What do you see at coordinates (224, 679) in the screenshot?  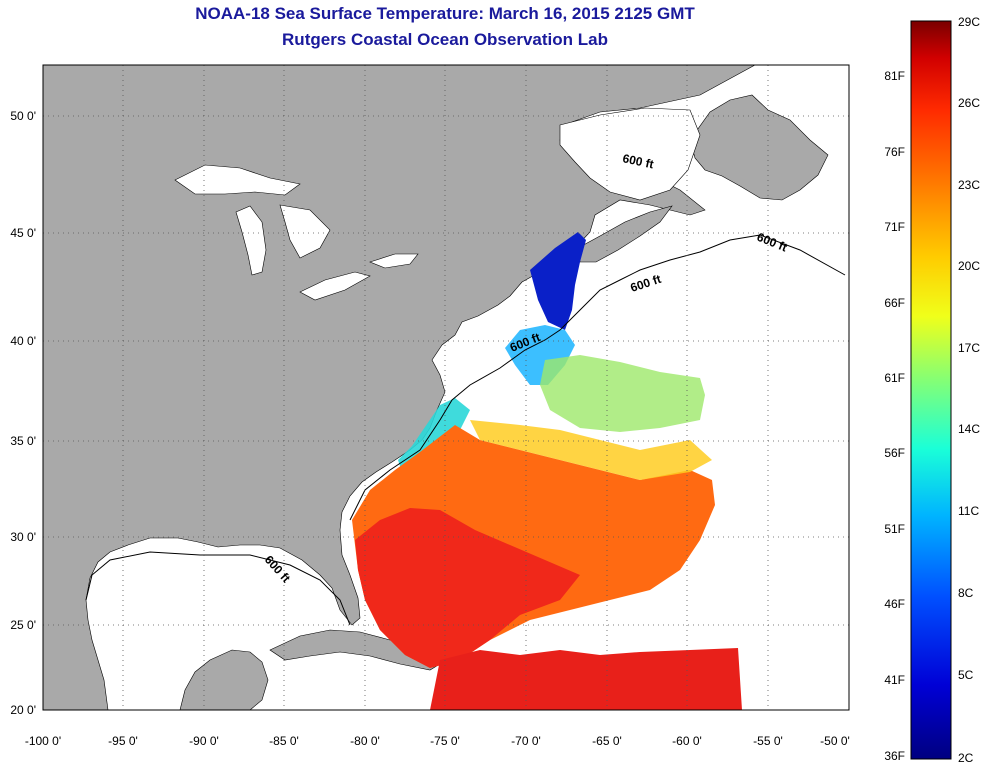 I see `yucatan-land` at bounding box center [224, 679].